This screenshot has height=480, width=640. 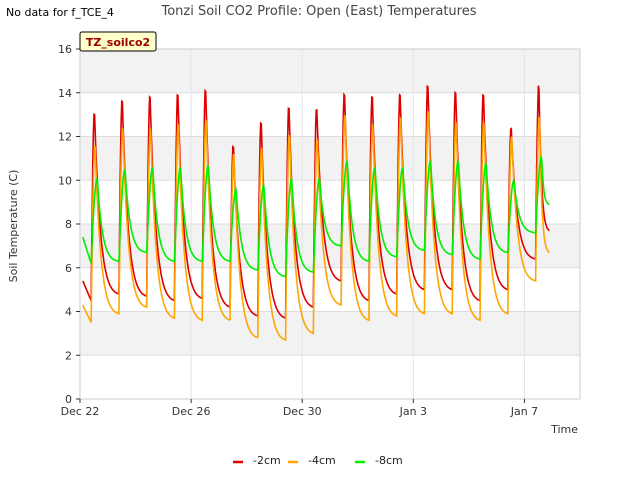 I want to click on y-tick-label: 6, so click(x=68, y=268).